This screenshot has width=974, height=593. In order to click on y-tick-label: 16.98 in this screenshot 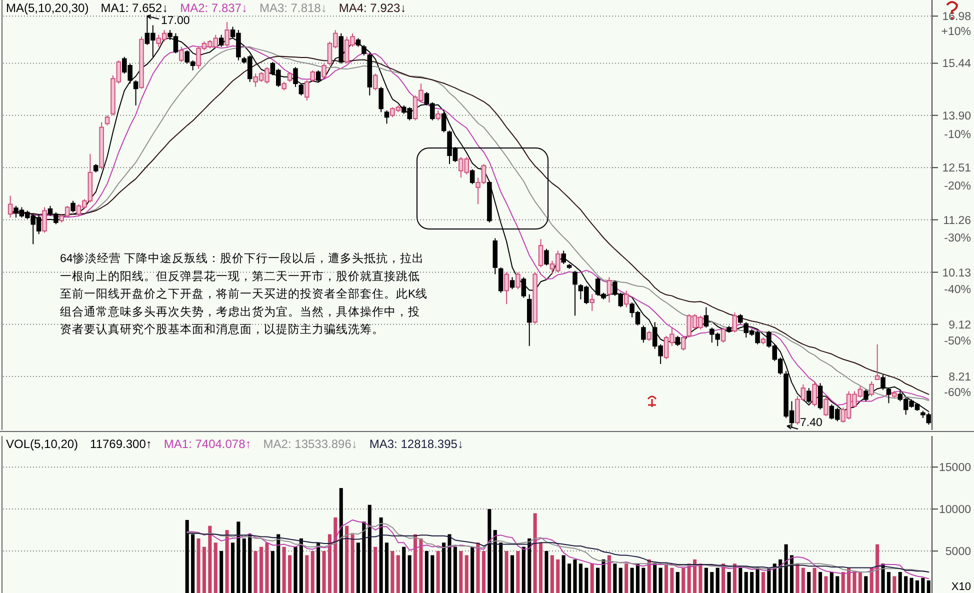, I will do `click(956, 17)`.